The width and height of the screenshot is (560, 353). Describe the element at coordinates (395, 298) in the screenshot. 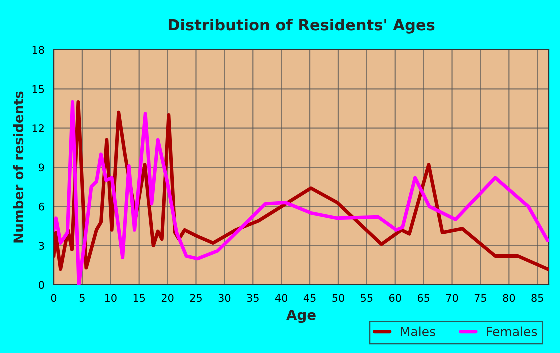

I see `x-tick-label: 60` at that location.